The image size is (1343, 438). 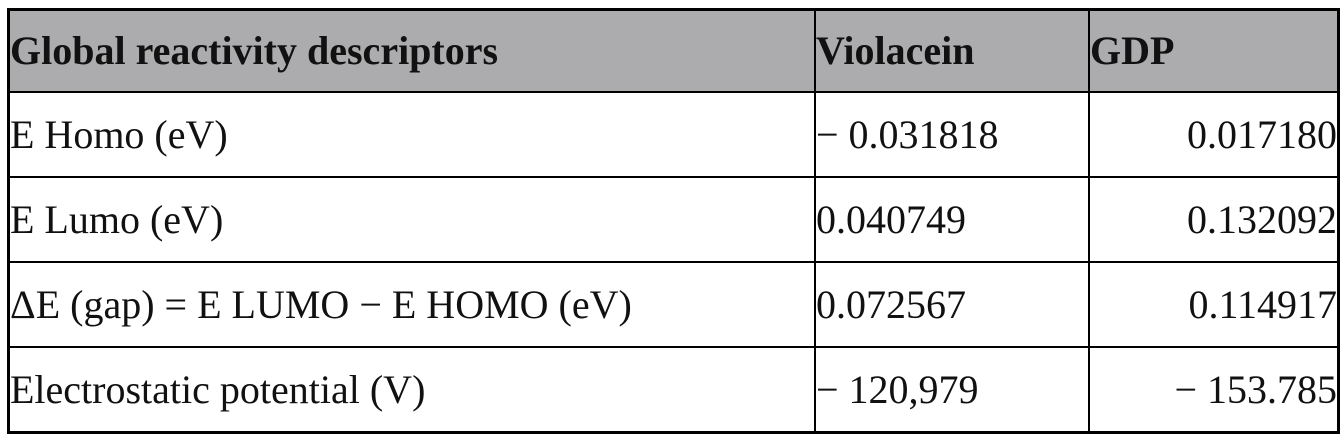 I want to click on header-cell-descriptors: Global reactivity descriptors, so click(x=411, y=50).